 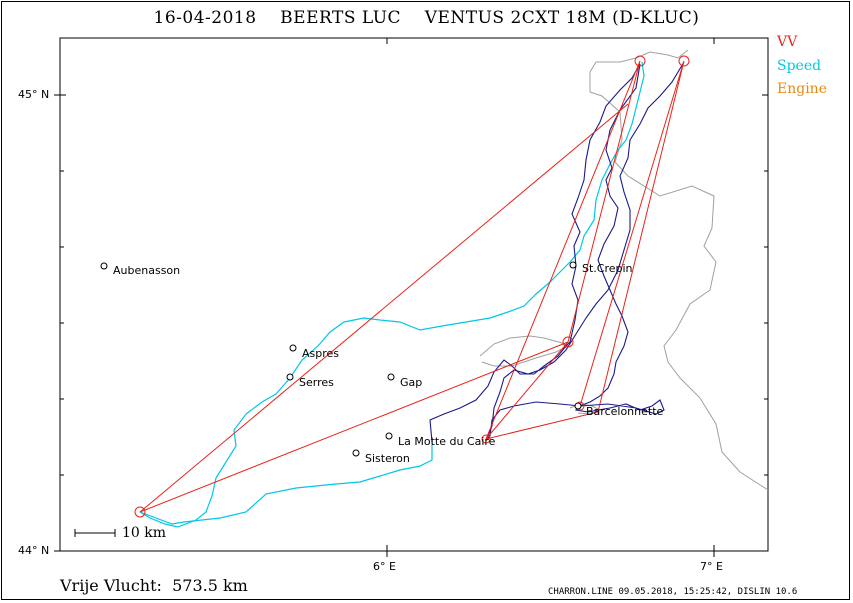 I want to click on scale-label: 10 km, so click(x=144, y=533).